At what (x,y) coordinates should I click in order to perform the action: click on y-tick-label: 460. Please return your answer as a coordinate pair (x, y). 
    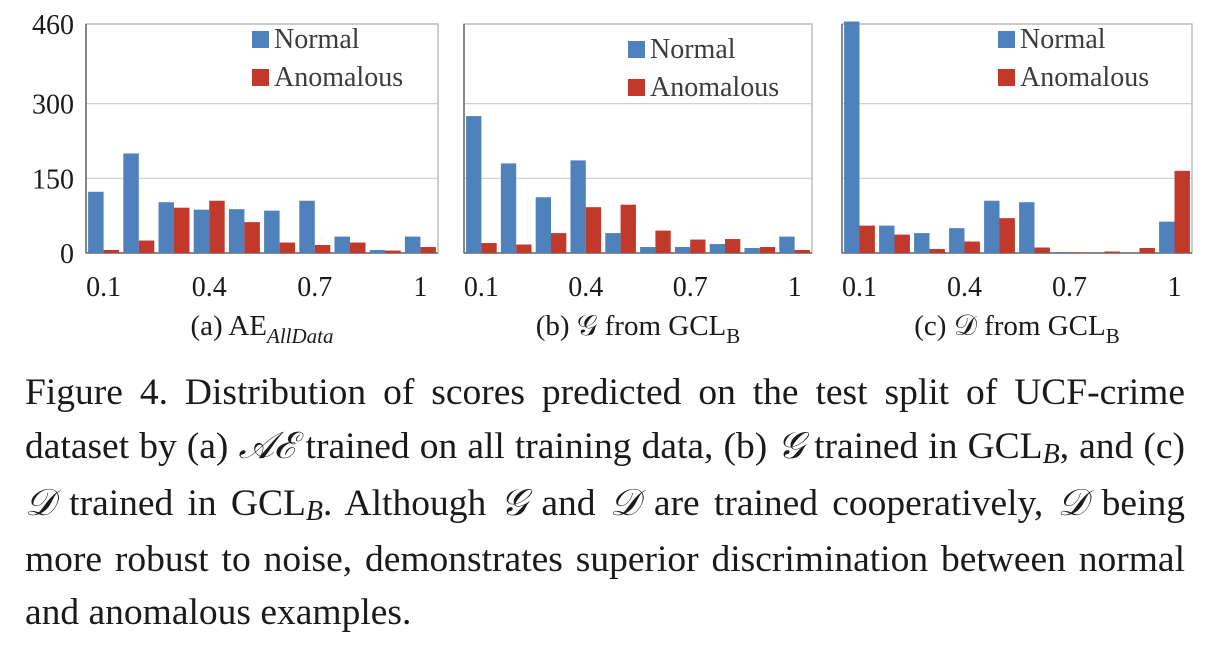
    Looking at the image, I should click on (53, 25).